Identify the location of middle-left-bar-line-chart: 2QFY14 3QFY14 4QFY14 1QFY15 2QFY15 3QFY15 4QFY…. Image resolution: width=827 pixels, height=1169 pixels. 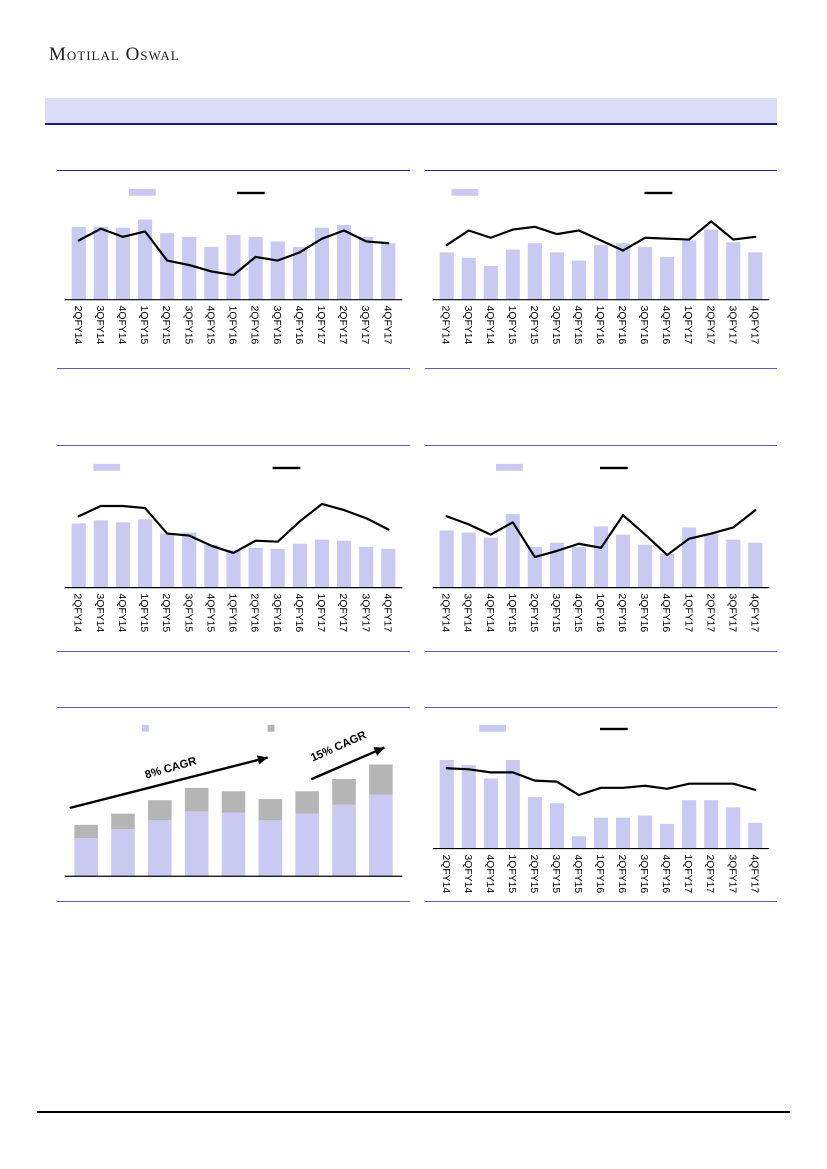
(233, 548).